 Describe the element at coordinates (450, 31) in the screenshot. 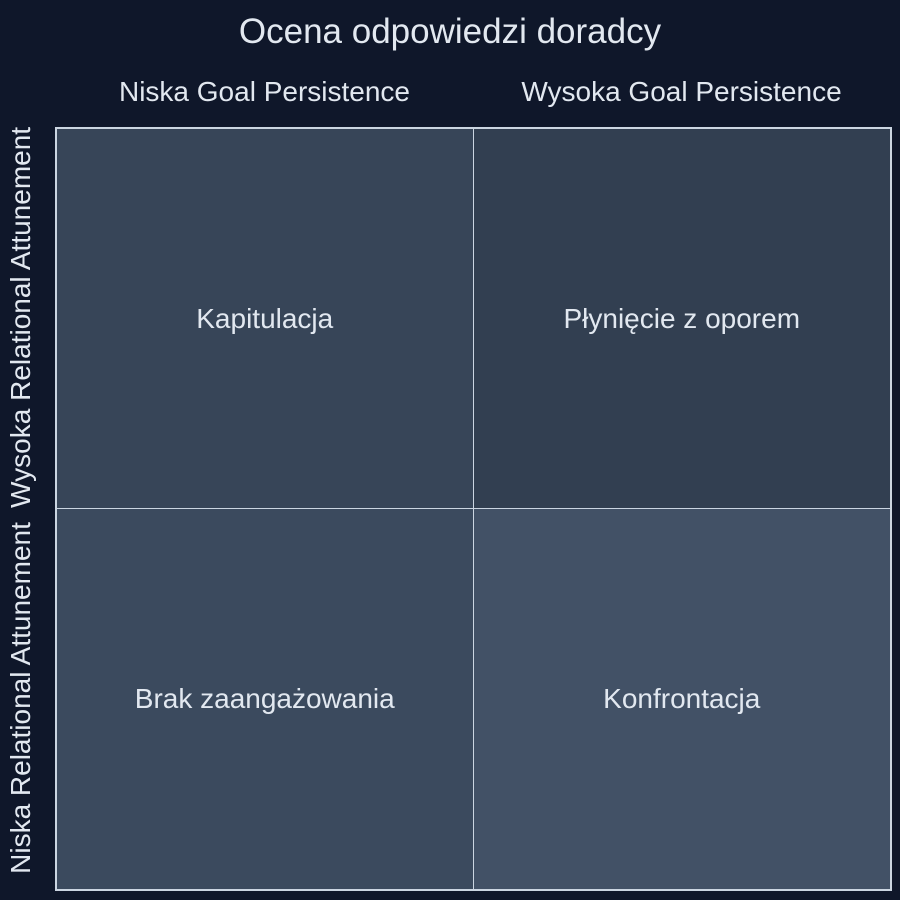

I see `diagram-title: Ocena odpowiedzi doradcy` at that location.